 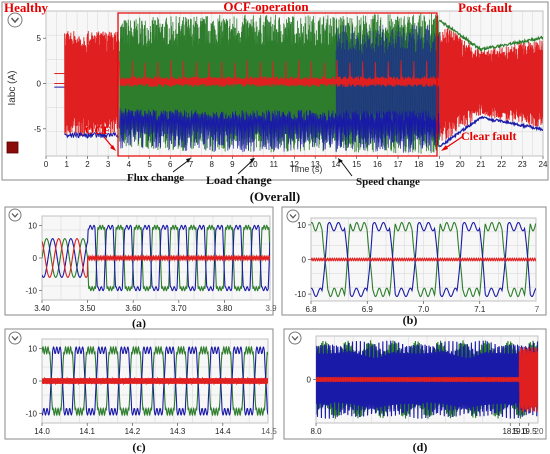 What do you see at coordinates (485, 7) in the screenshot?
I see `region-label-post-fault: Post-fault` at bounding box center [485, 7].